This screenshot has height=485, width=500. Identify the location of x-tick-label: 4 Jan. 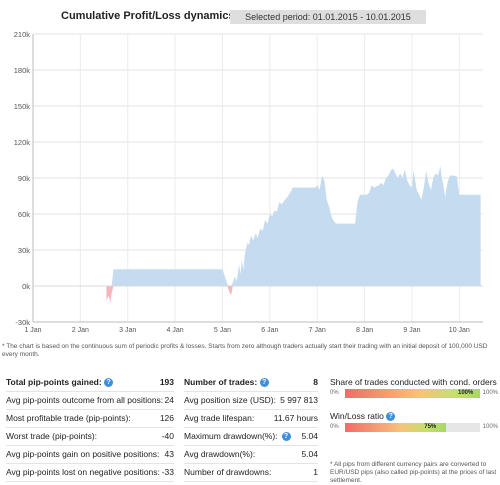
(175, 330).